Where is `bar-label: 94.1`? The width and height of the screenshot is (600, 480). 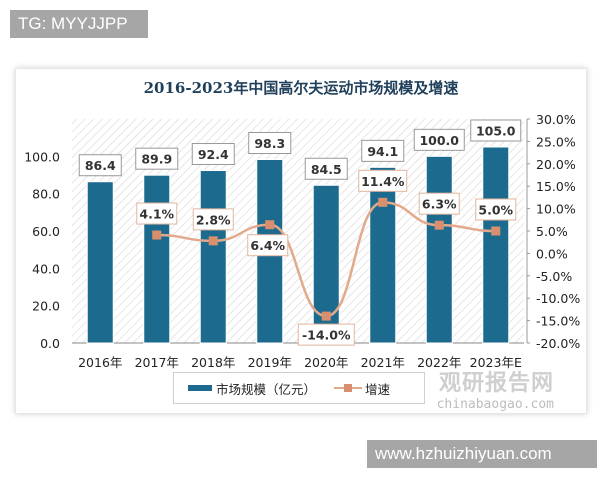 bar-label: 94.1 is located at coordinates (382, 151).